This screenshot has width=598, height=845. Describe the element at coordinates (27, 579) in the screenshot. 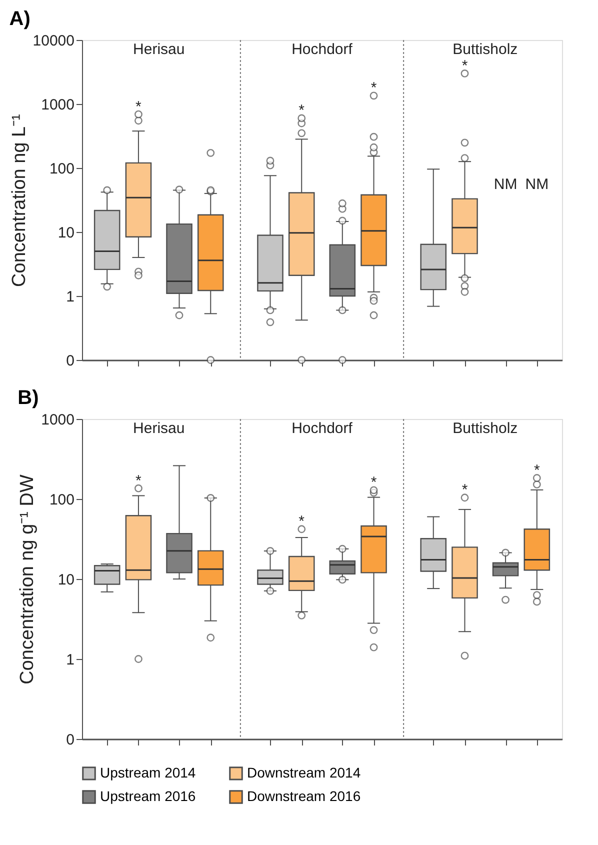

I see `y-axis-title: Concentration ng g⁻¹ DW` at that location.